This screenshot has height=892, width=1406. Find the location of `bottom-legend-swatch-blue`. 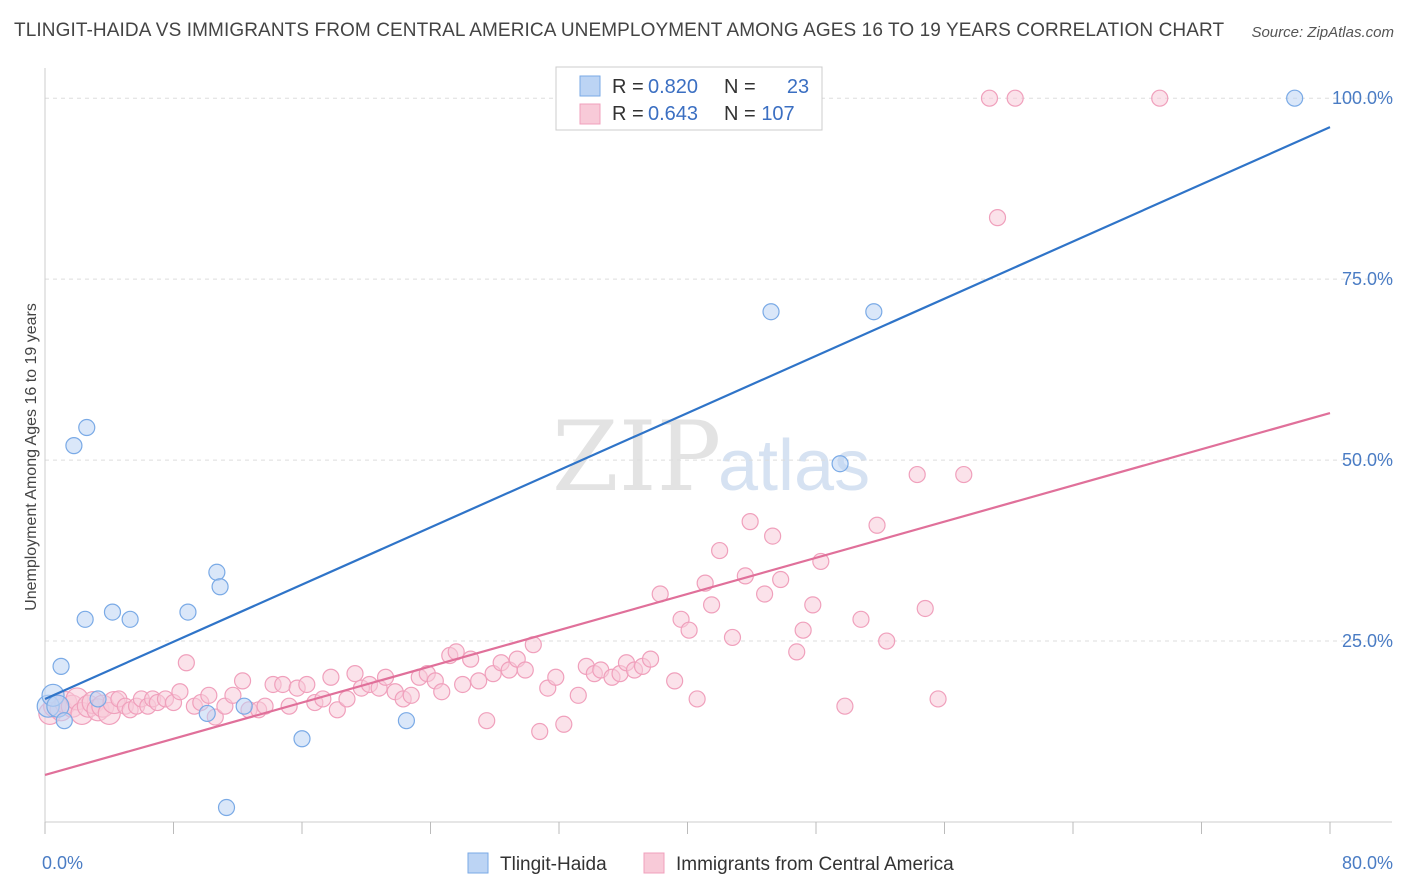

bottom-legend-swatch-blue is located at coordinates (478, 863).